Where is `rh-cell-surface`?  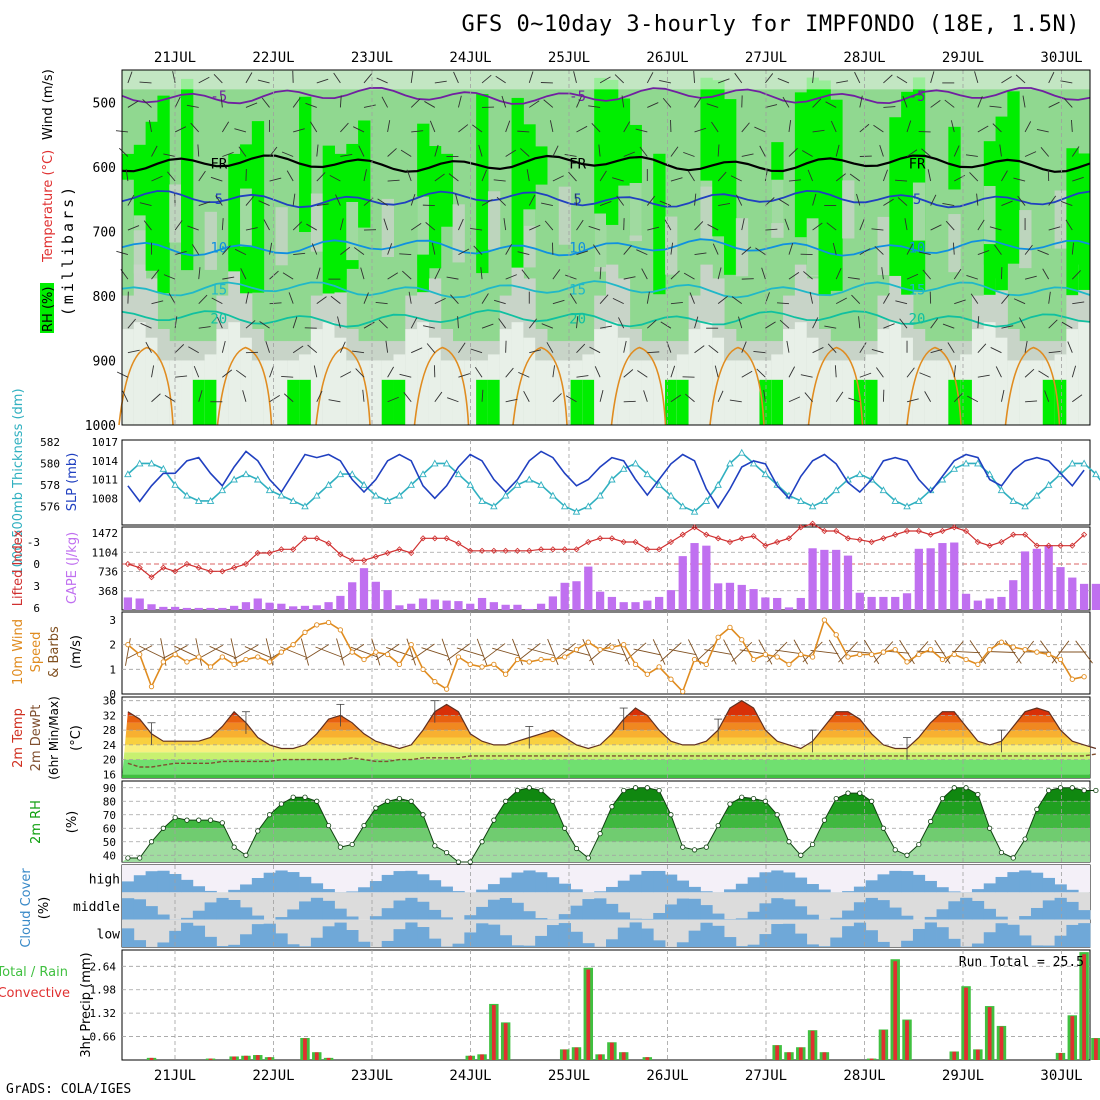 rh-cell-surface is located at coordinates (635, 392).